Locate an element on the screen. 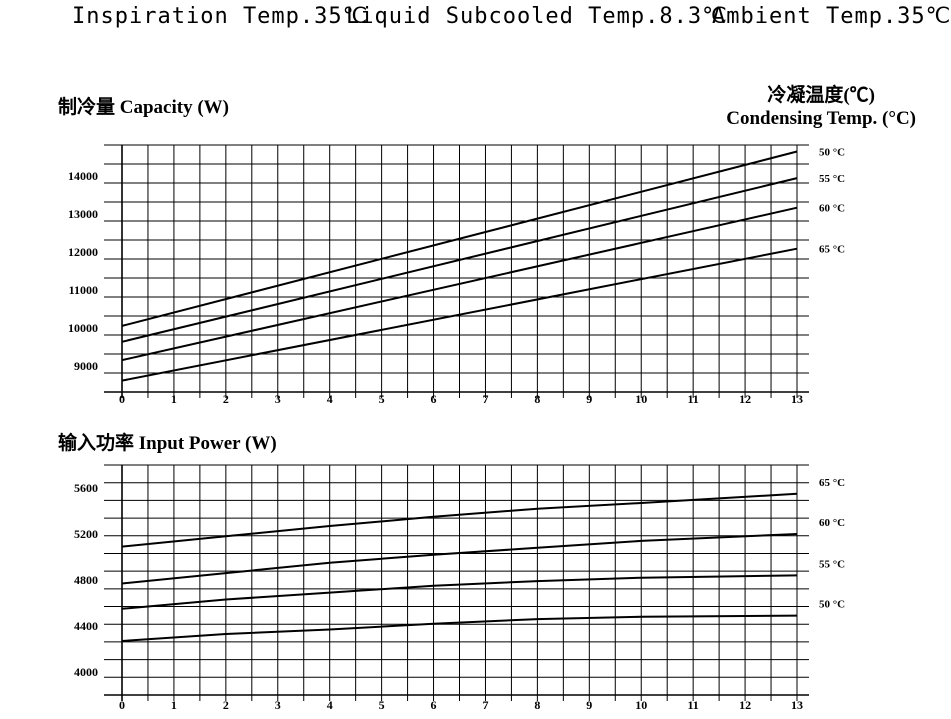  capacity-x-tick-label: 13 is located at coordinates (797, 399).